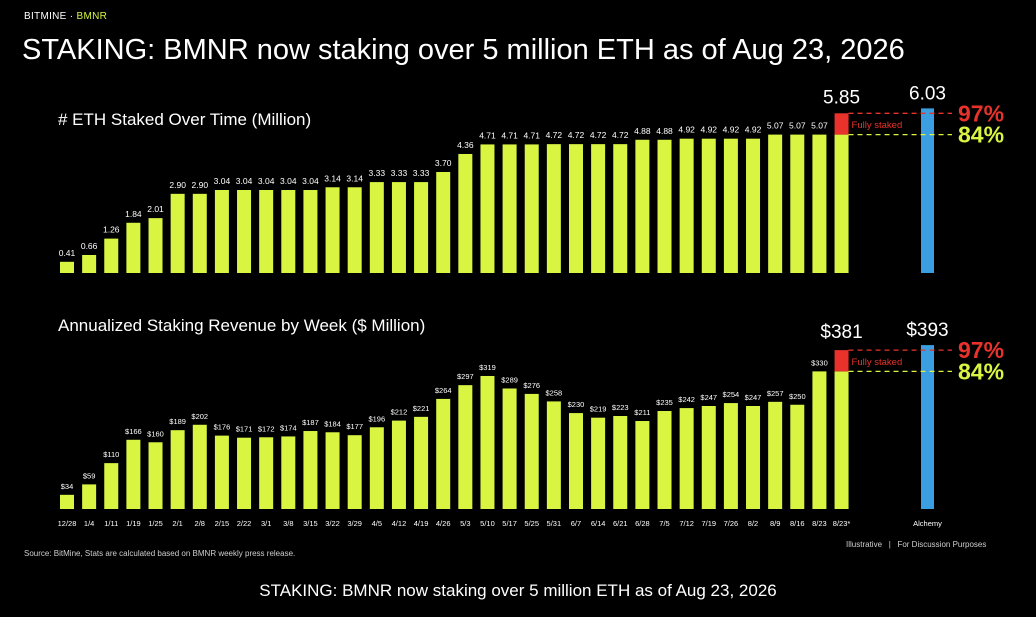 Image resolution: width=1036 pixels, height=617 pixels. Describe the element at coordinates (332, 178) in the screenshot. I see `panel-0-value-label-12: 3.14` at that location.